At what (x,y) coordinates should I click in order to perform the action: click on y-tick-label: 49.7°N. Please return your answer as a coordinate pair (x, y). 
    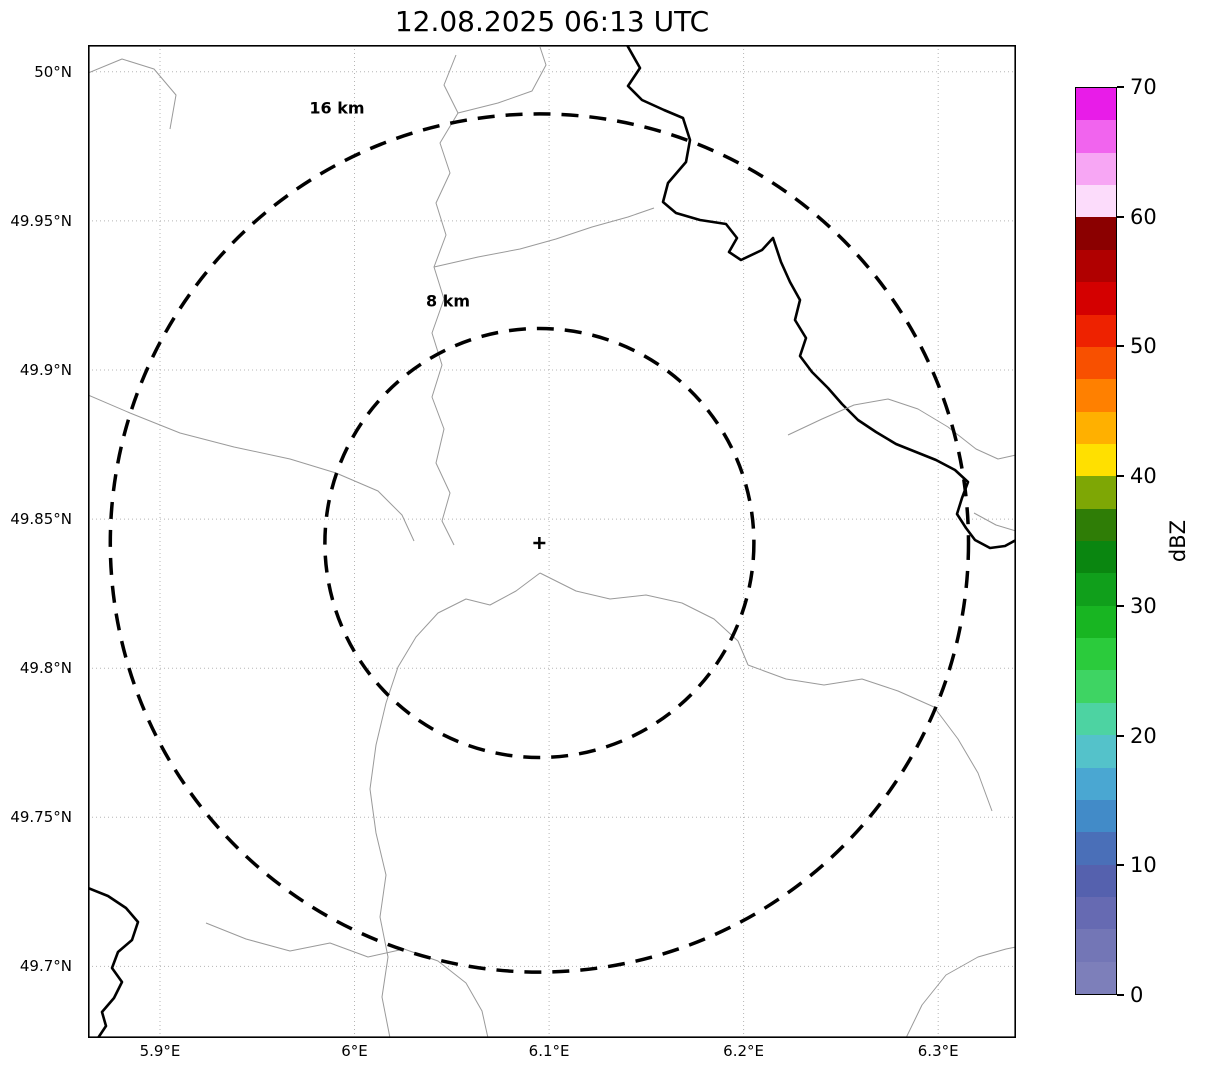
    Looking at the image, I should click on (45, 966).